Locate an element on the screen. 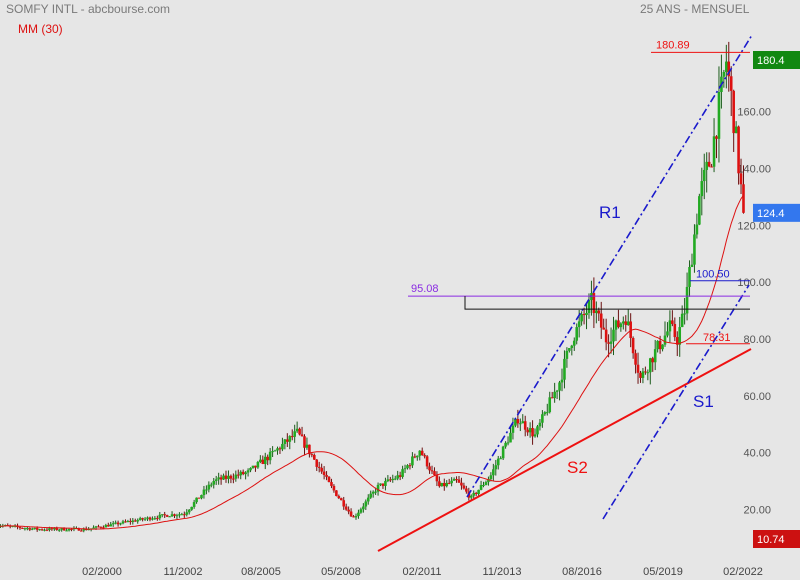 This screenshot has height=580, width=800. high-level-label: 180.89 is located at coordinates (673, 45).